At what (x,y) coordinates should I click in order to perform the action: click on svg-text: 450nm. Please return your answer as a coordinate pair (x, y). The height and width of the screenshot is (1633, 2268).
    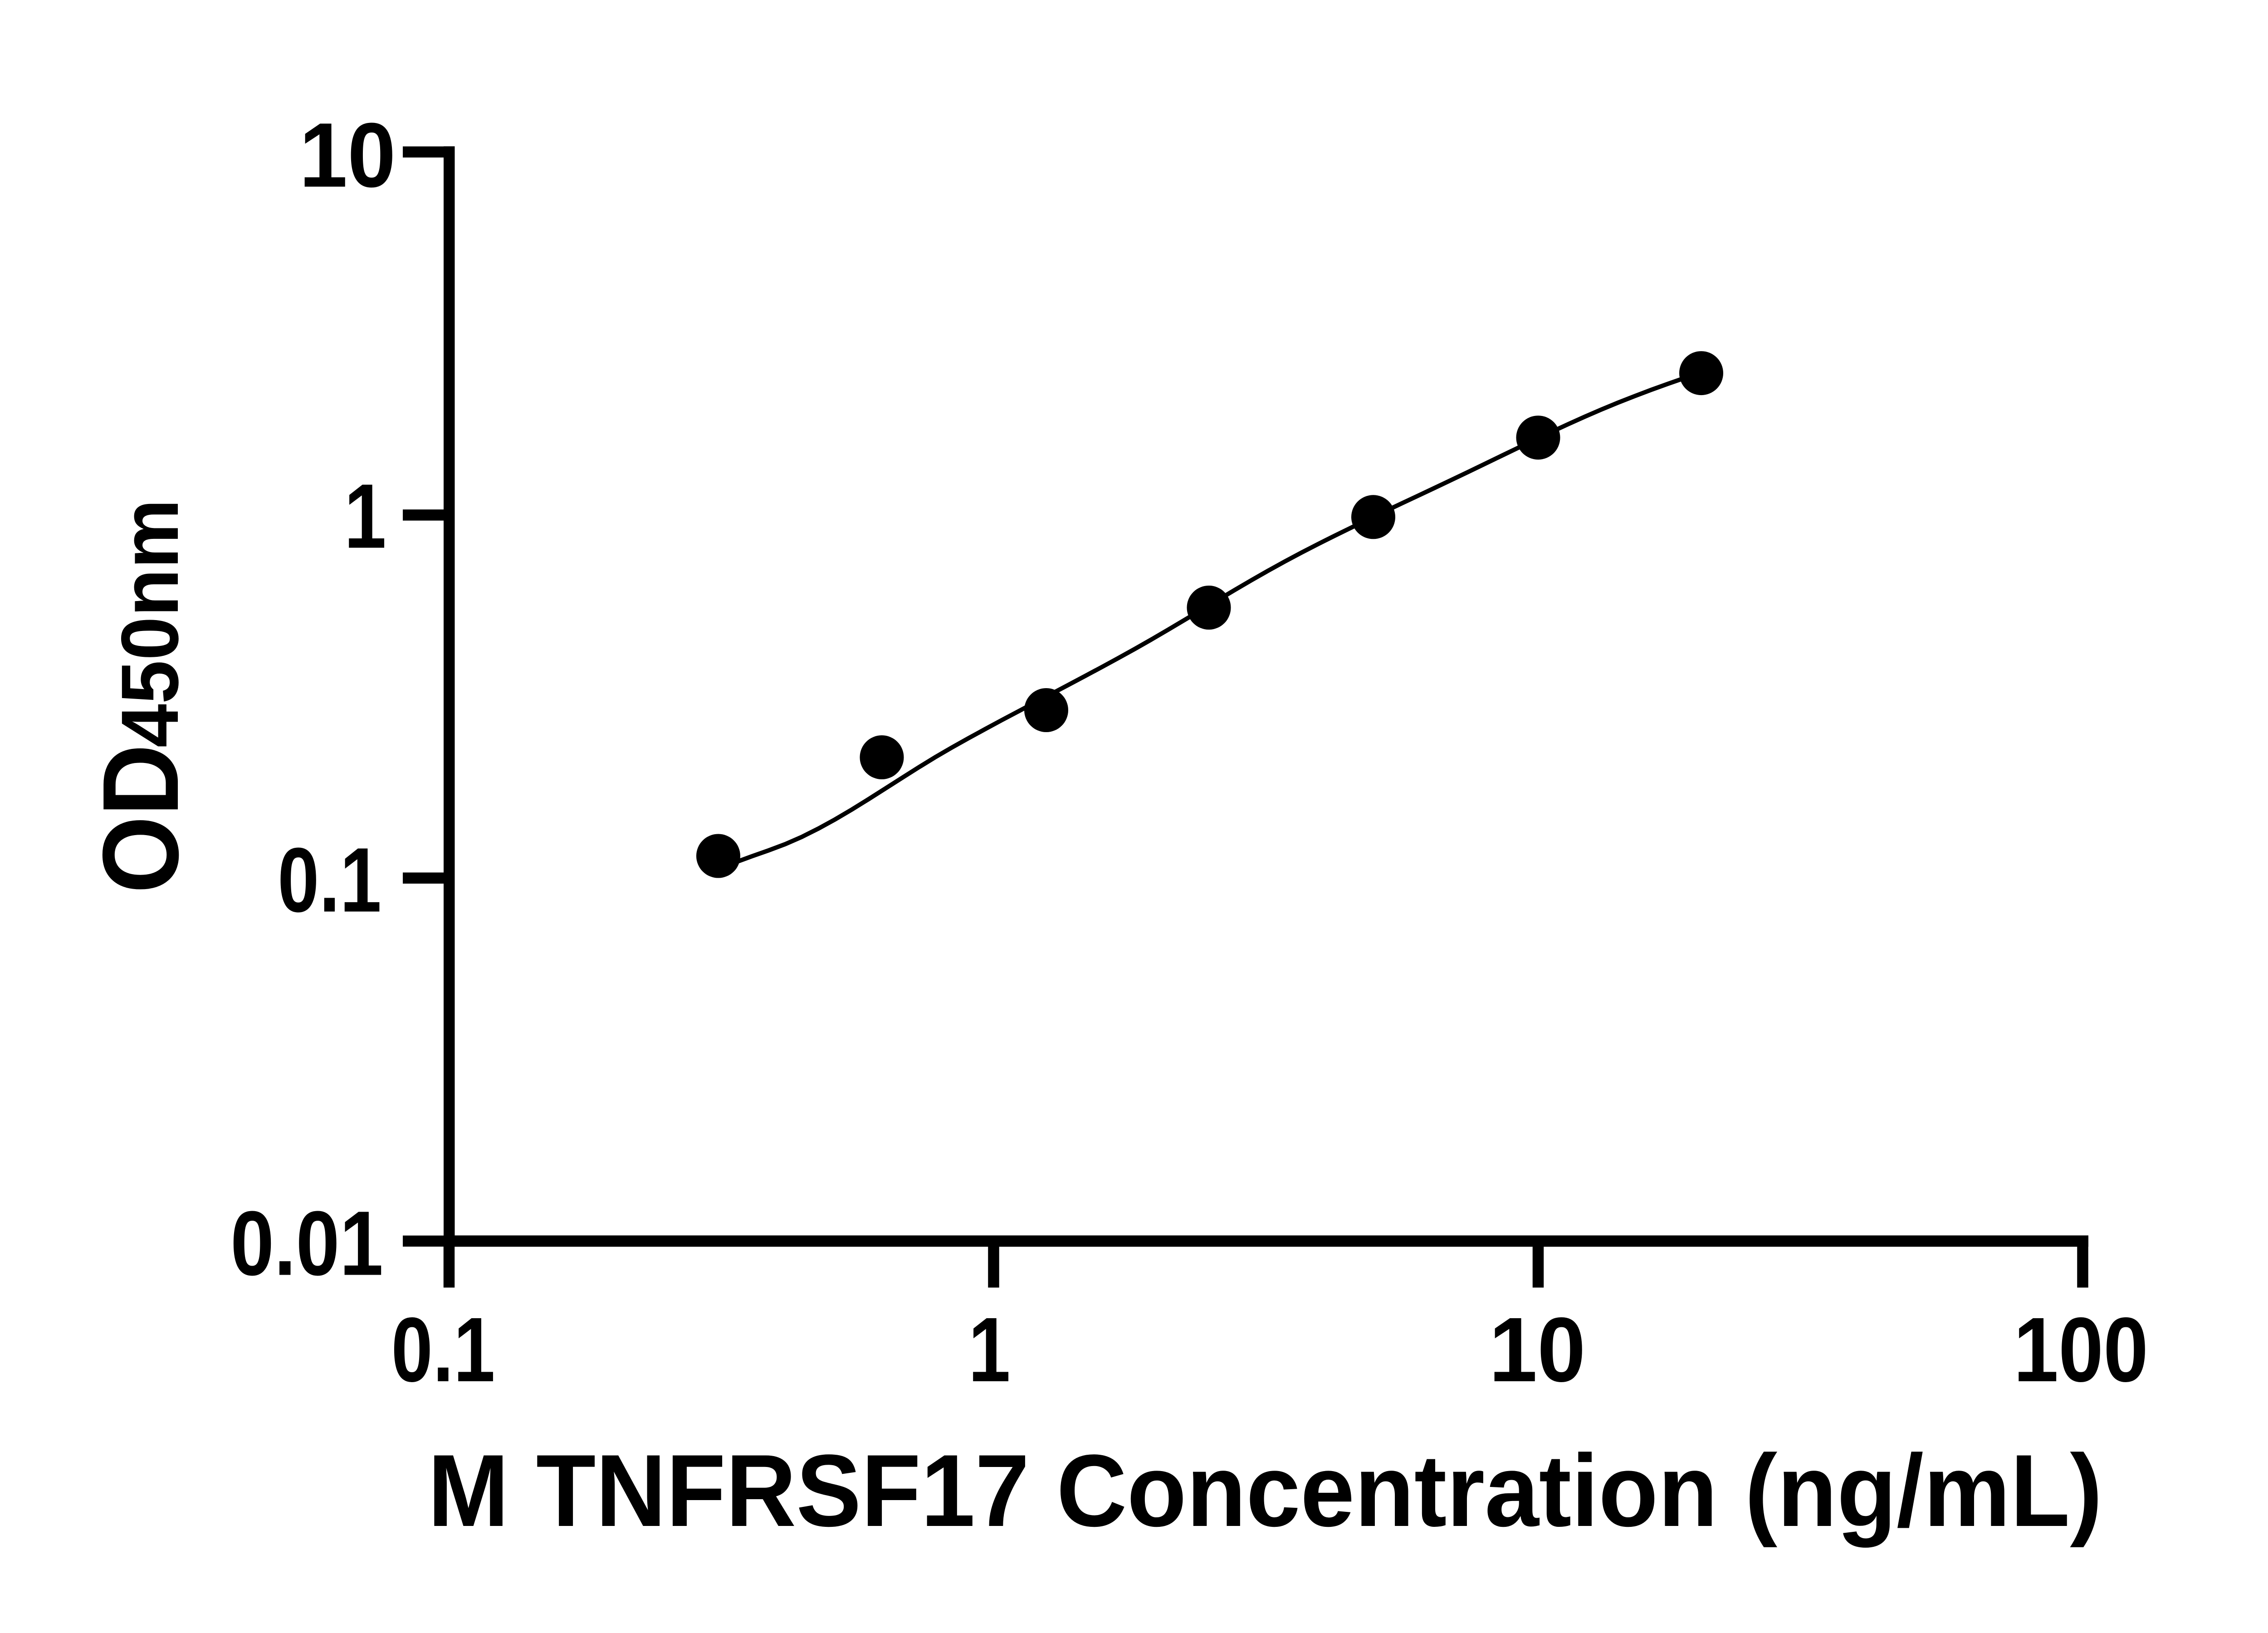
    Looking at the image, I should click on (150, 623).